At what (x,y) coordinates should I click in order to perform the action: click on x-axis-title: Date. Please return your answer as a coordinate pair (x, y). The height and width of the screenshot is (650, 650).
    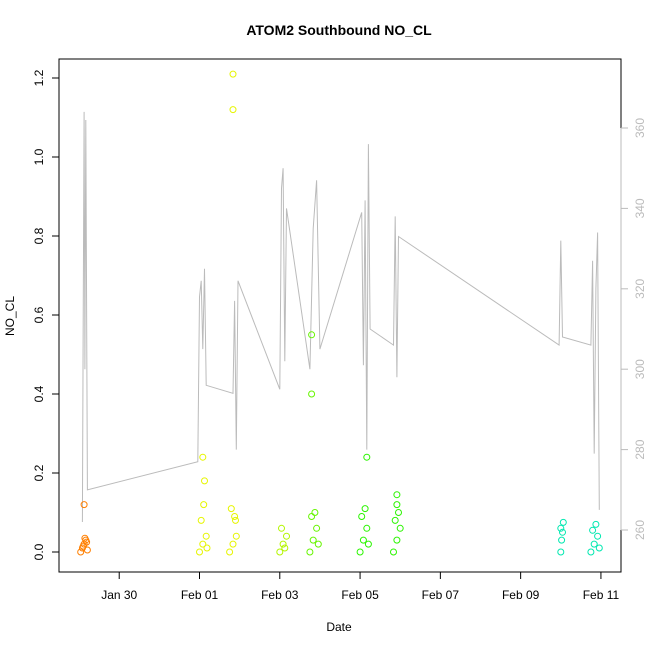
    Looking at the image, I should click on (339, 627).